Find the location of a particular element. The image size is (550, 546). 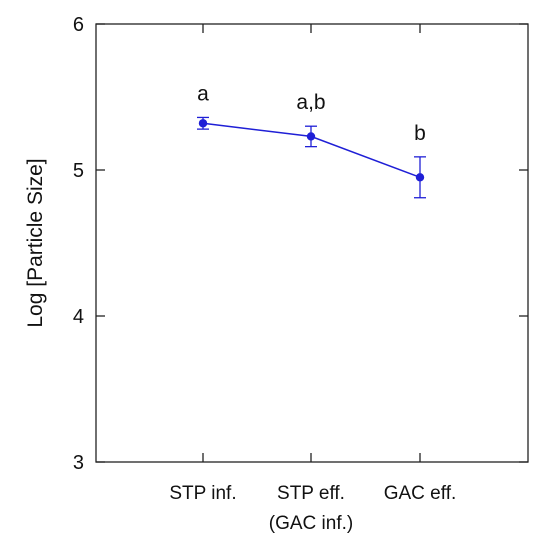

y-tick-label: 4 is located at coordinates (78, 317).